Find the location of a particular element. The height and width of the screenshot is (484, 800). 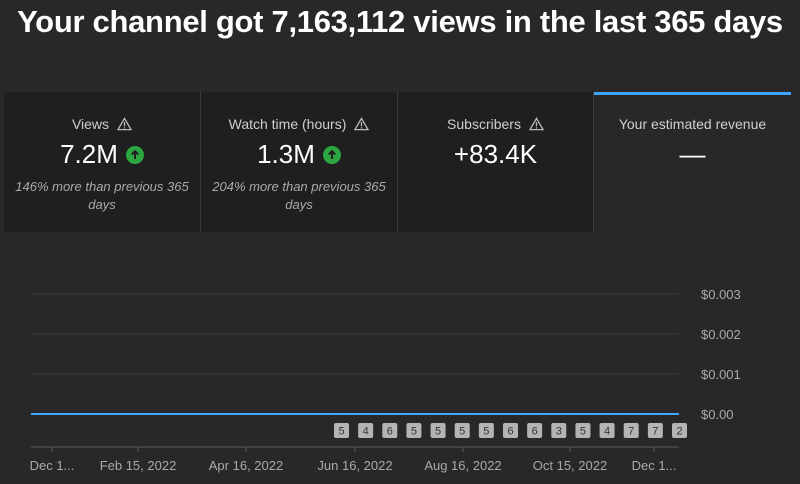

card-value: 7.2M is located at coordinates (89, 154).